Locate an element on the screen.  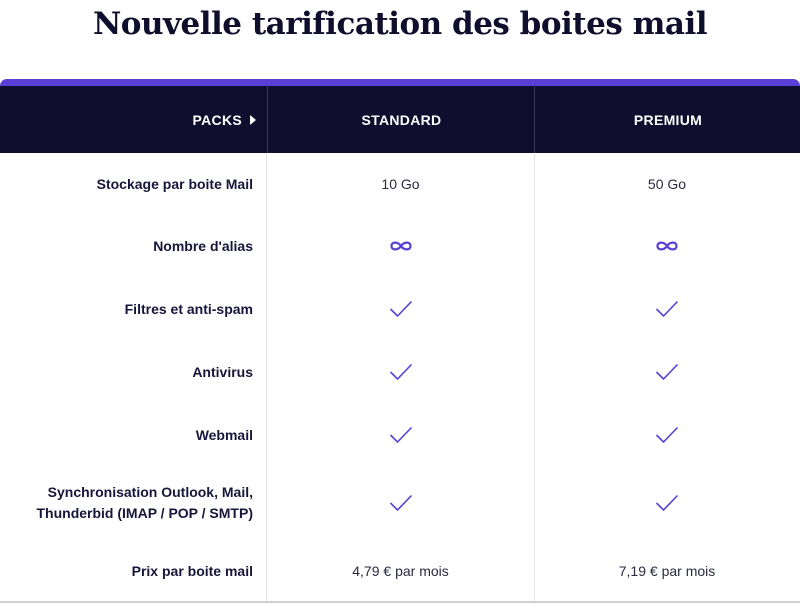
table-row: Filtres et anti-spam is located at coordinates (400, 309).